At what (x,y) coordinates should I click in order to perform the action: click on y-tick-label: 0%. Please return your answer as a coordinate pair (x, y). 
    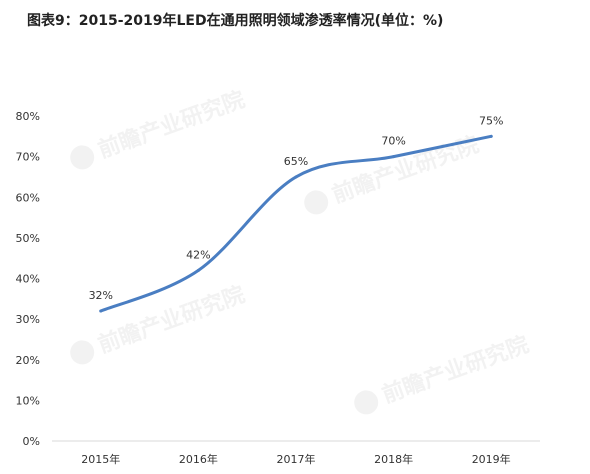
    Looking at the image, I should click on (31, 441).